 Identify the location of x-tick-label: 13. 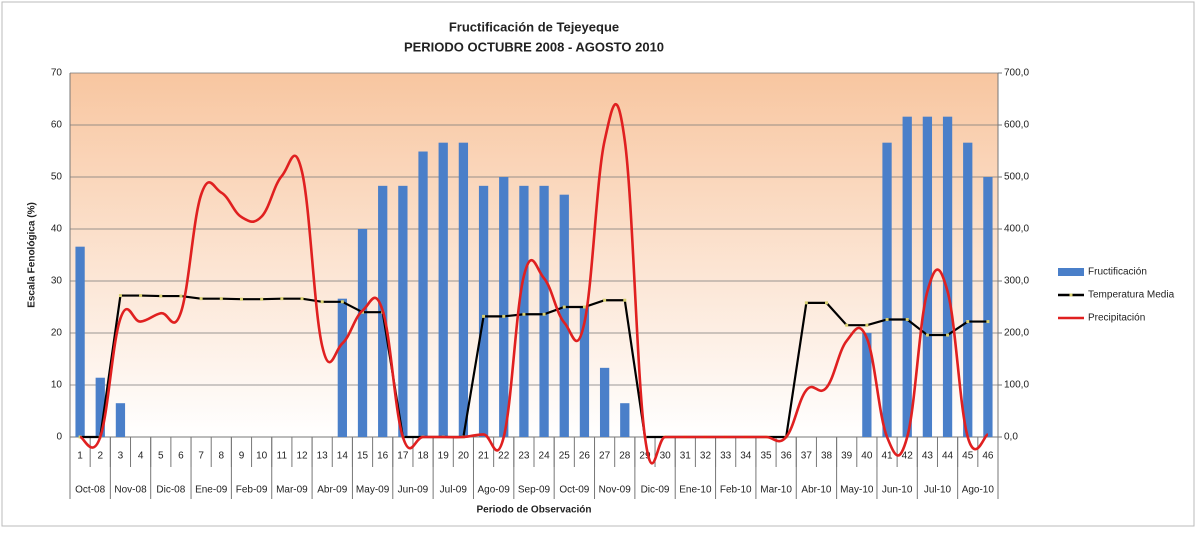
(323, 456).